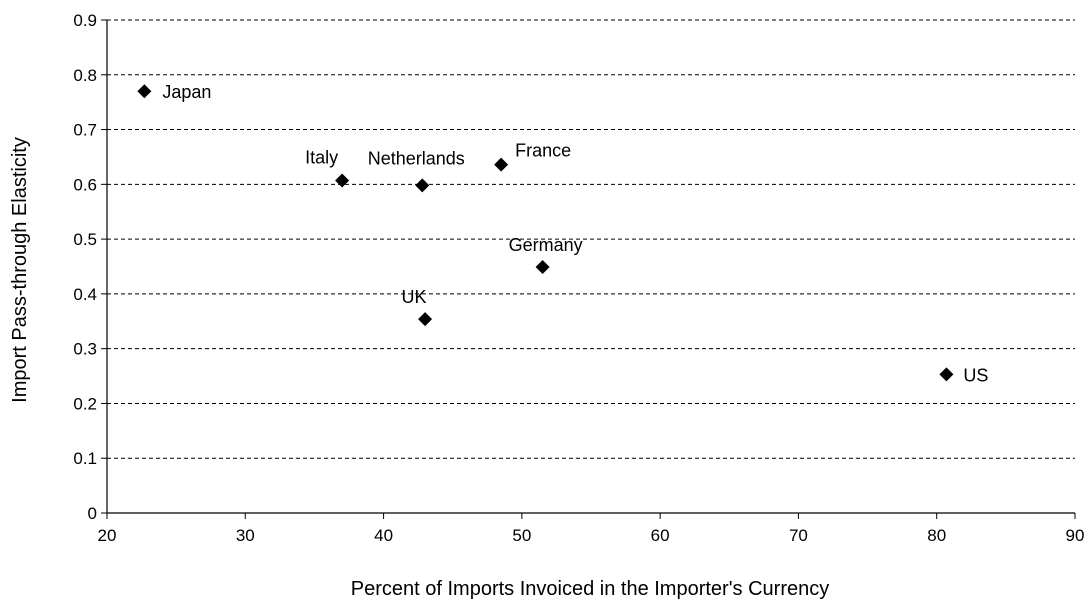 The height and width of the screenshot is (603, 1091). Describe the element at coordinates (245, 535) in the screenshot. I see `x-tick-label: 30` at that location.